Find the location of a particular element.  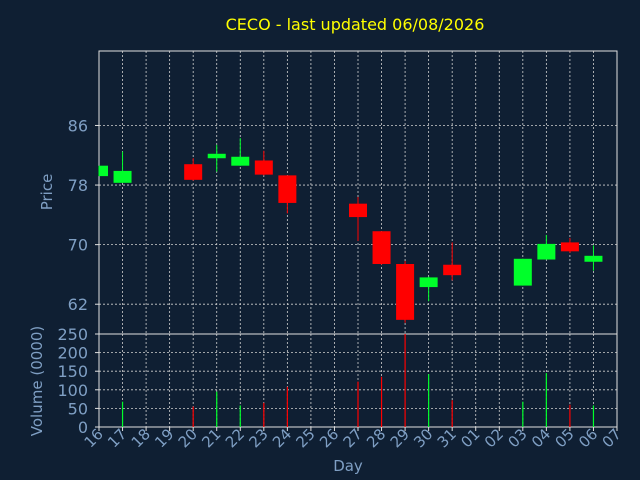

day-tick-label: 07 is located at coordinates (612, 438).